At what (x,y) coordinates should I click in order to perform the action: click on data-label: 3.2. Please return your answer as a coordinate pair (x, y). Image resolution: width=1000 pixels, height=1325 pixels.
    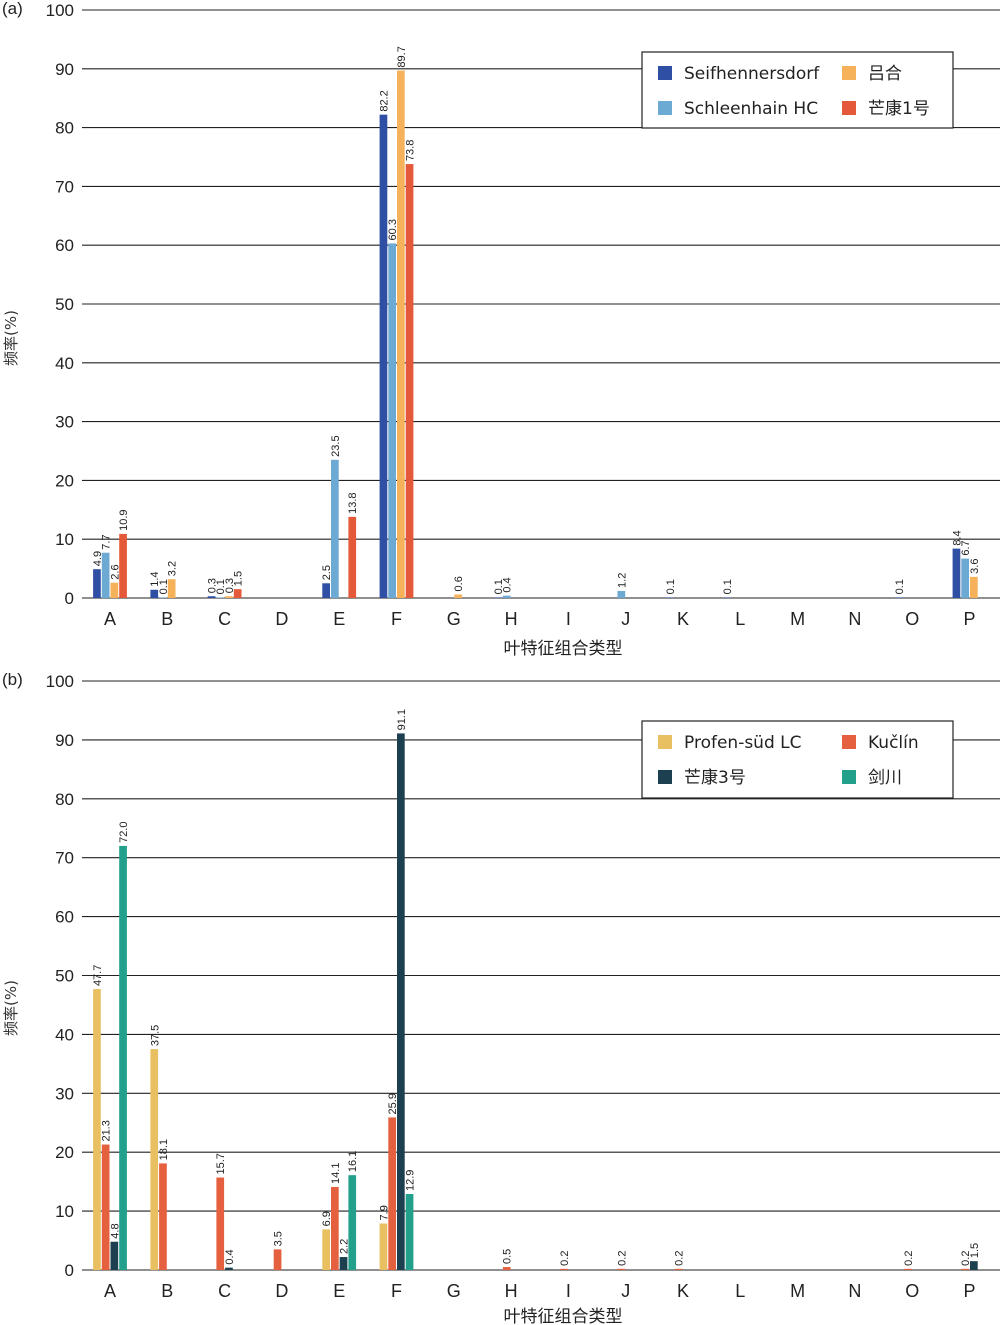
    Looking at the image, I should click on (173, 568).